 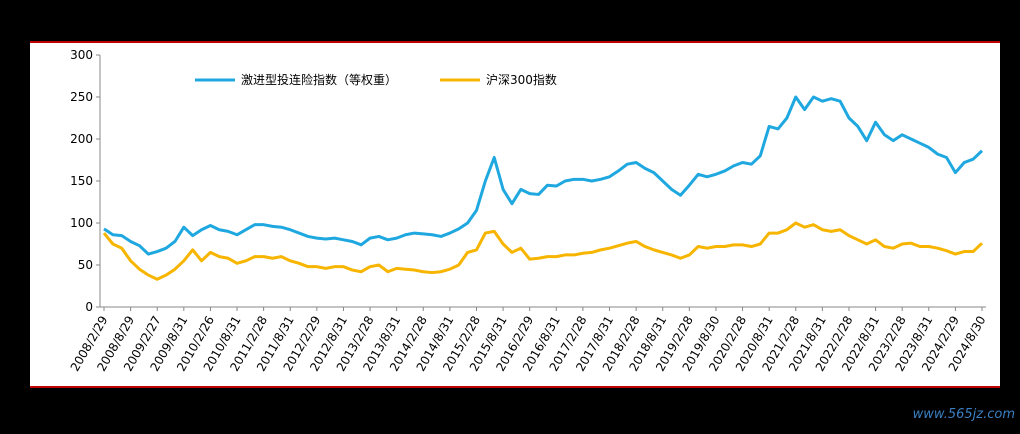 What do you see at coordinates (81, 139) in the screenshot?
I see `y-tick-label: 200` at bounding box center [81, 139].